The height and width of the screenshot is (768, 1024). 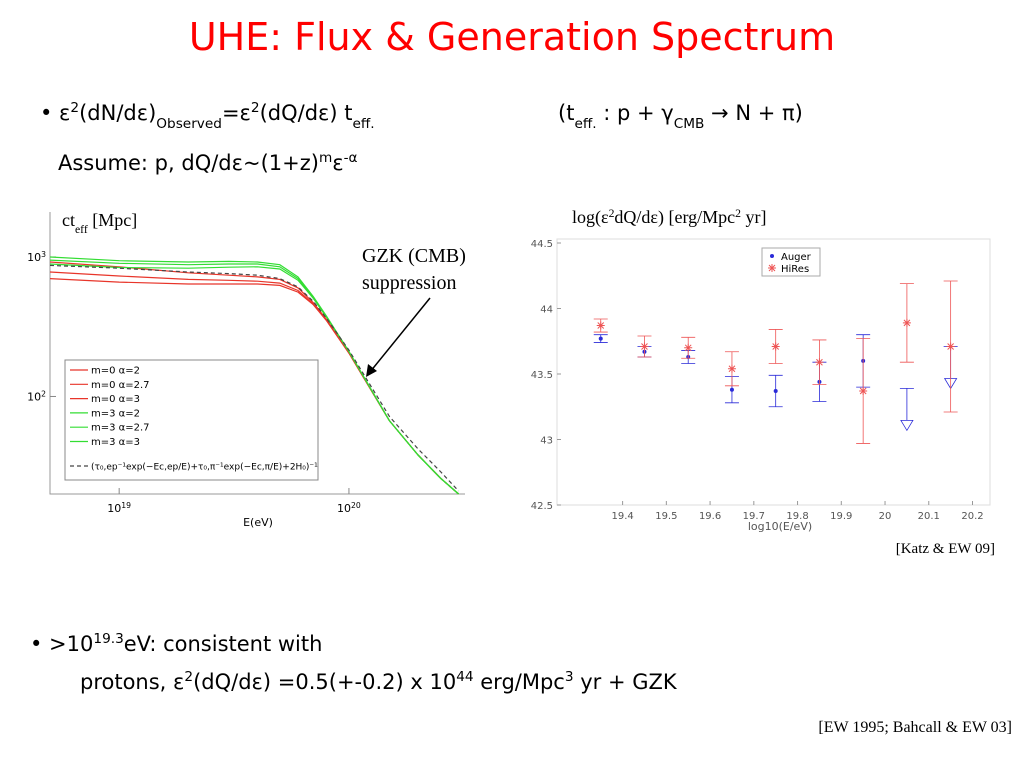 I want to click on text-segment: yr], so click(x=754, y=217).